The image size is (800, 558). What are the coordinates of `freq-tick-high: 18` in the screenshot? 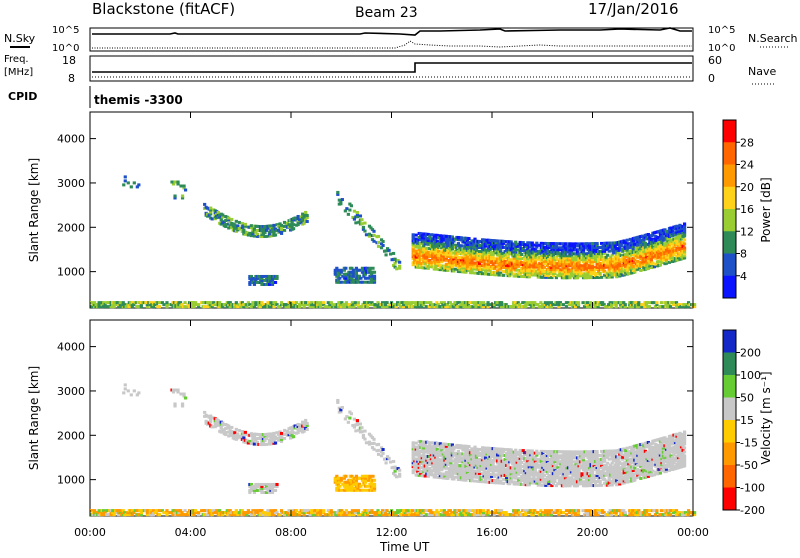 It's located at (69, 60).